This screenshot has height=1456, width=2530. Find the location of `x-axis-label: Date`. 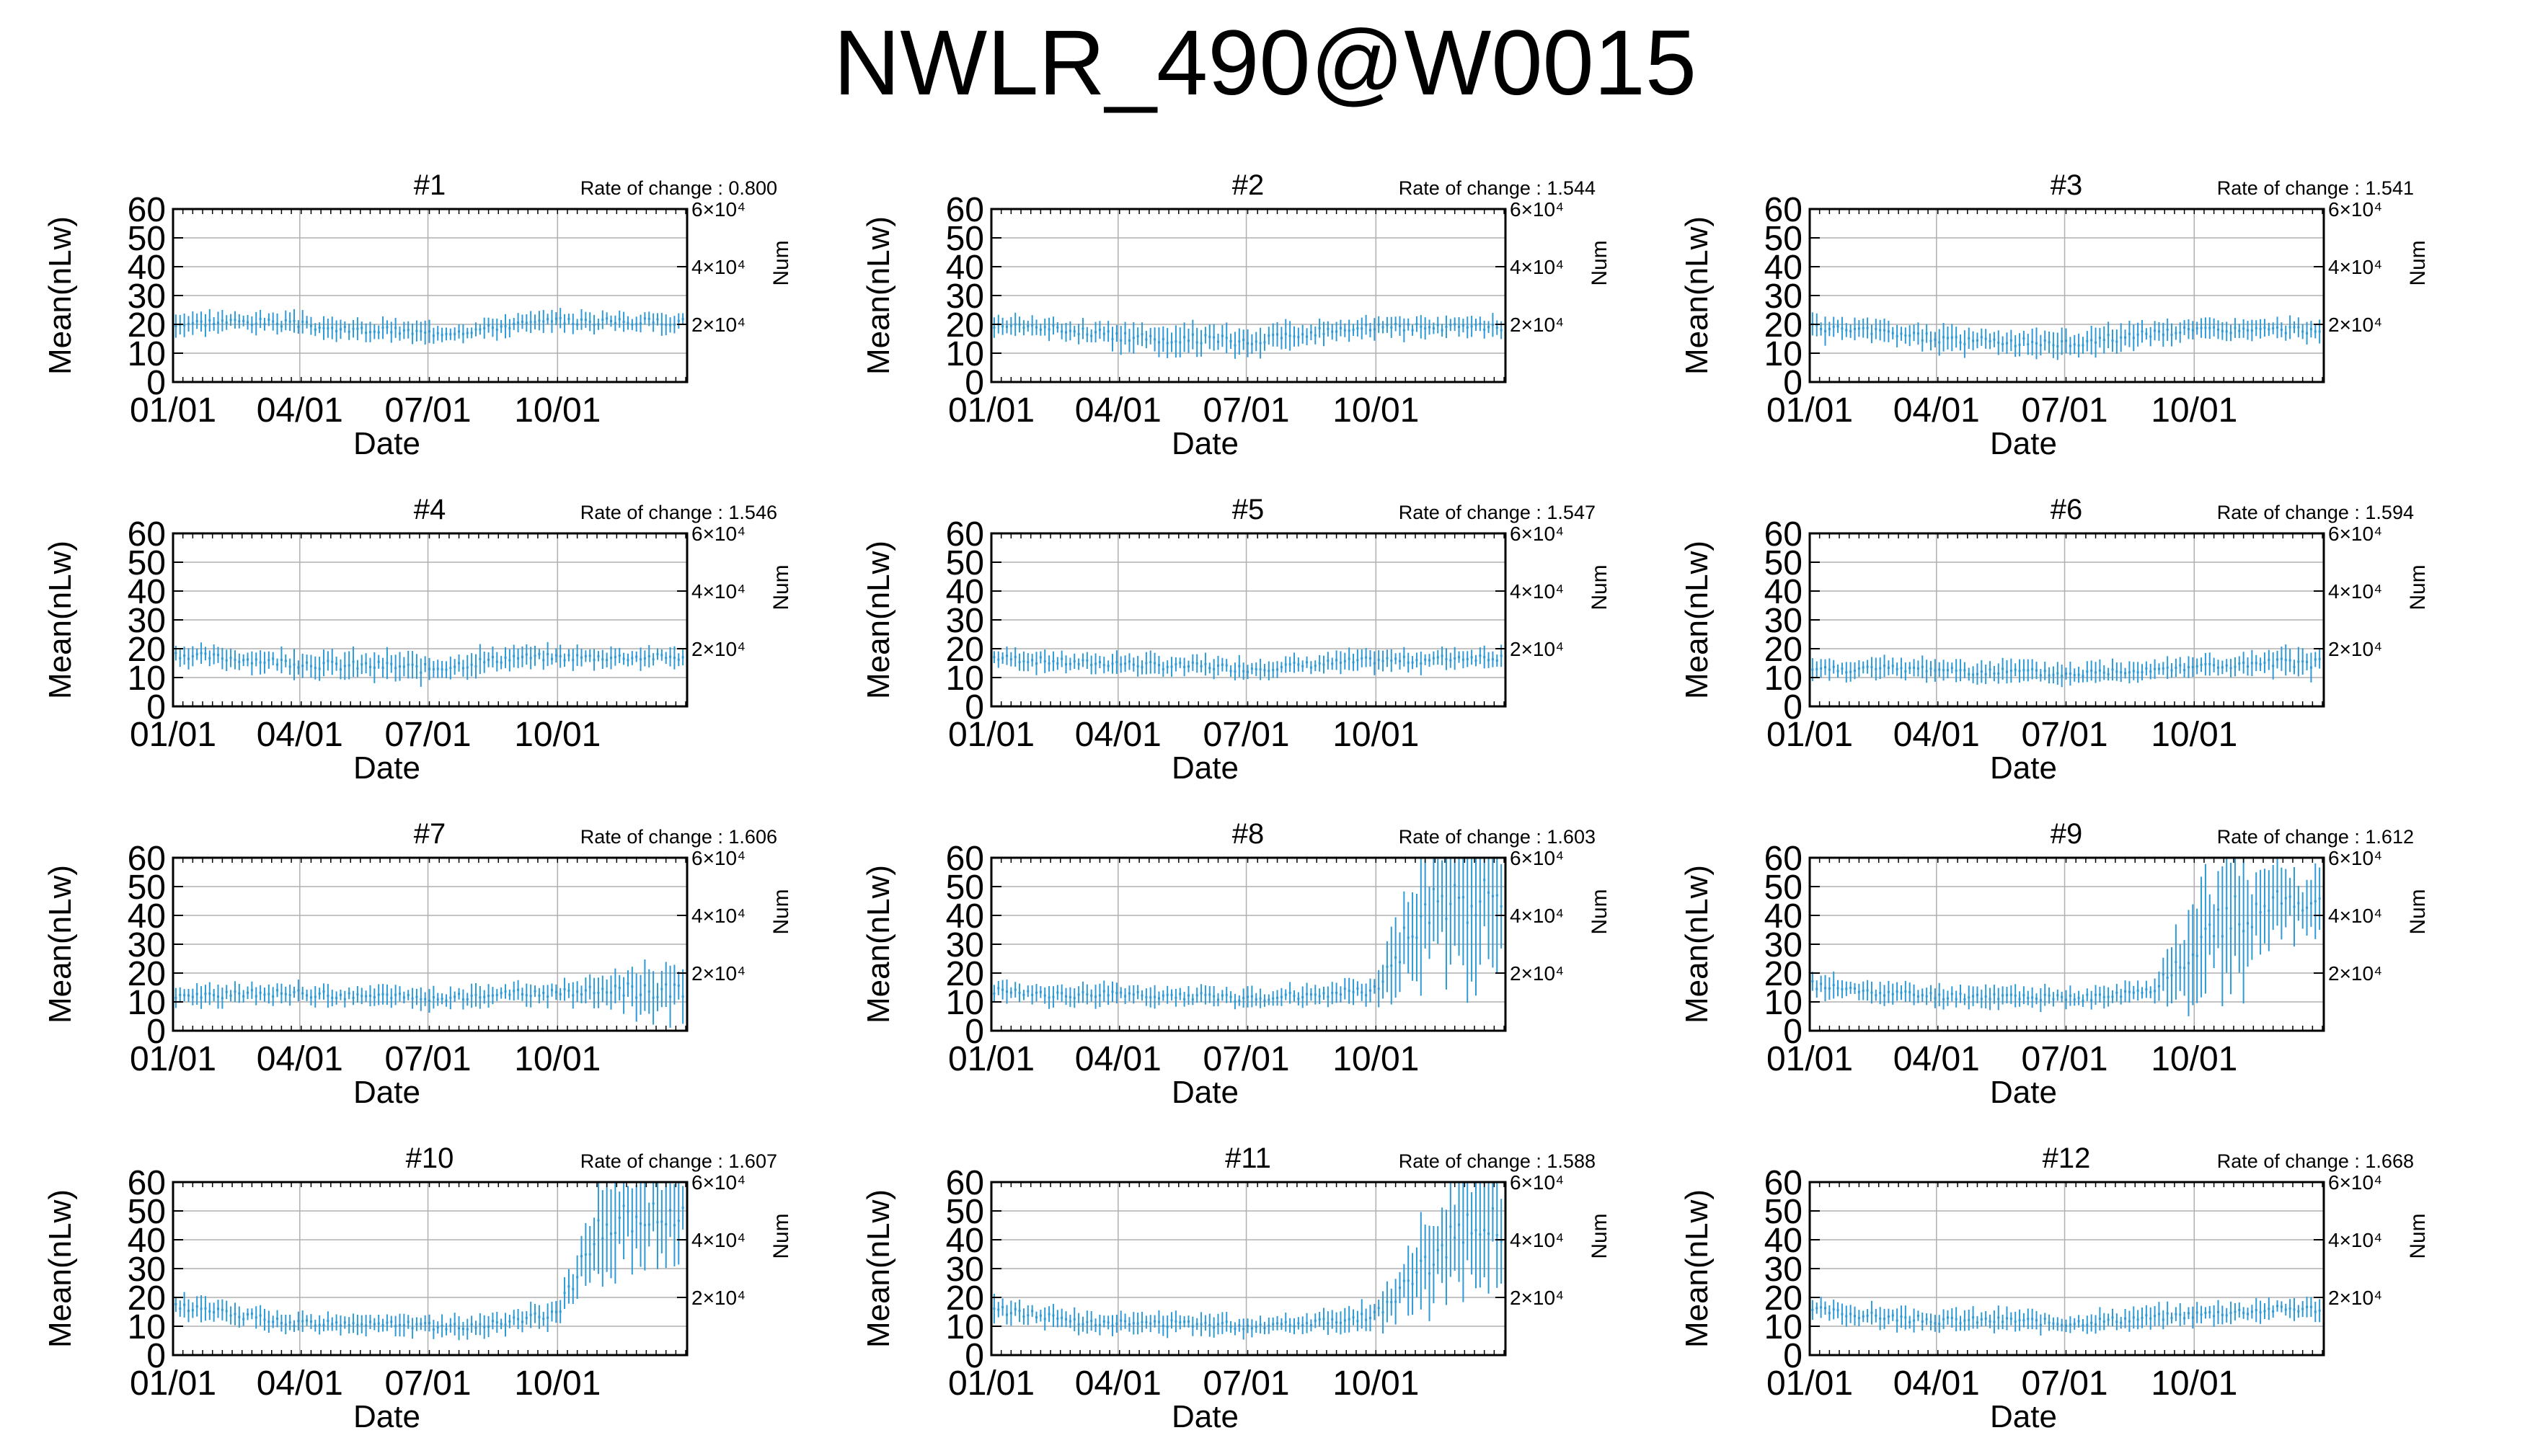

x-axis-label: Date is located at coordinates (1205, 1092).